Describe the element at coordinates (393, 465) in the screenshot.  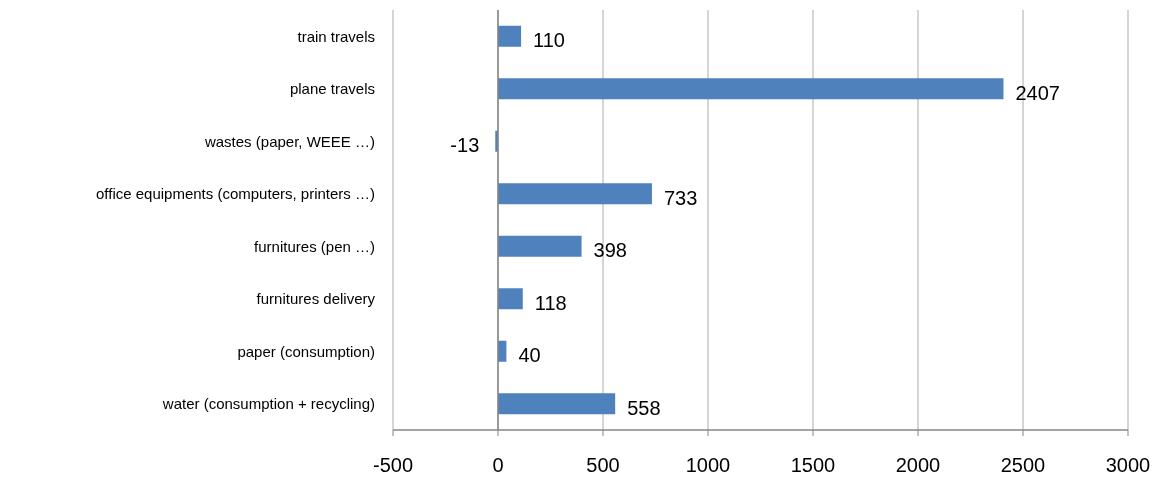
I see `x-tick-label: -500` at that location.